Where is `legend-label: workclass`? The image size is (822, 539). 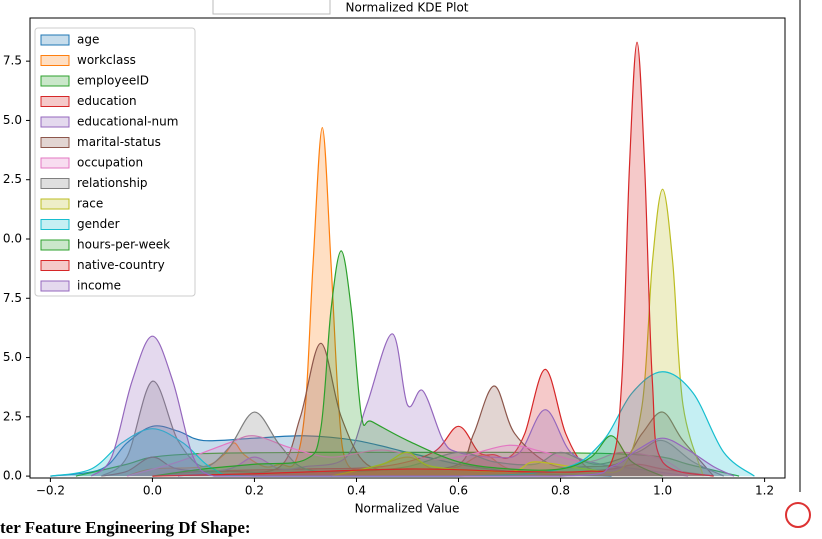
legend-label: workclass is located at coordinates (106, 60).